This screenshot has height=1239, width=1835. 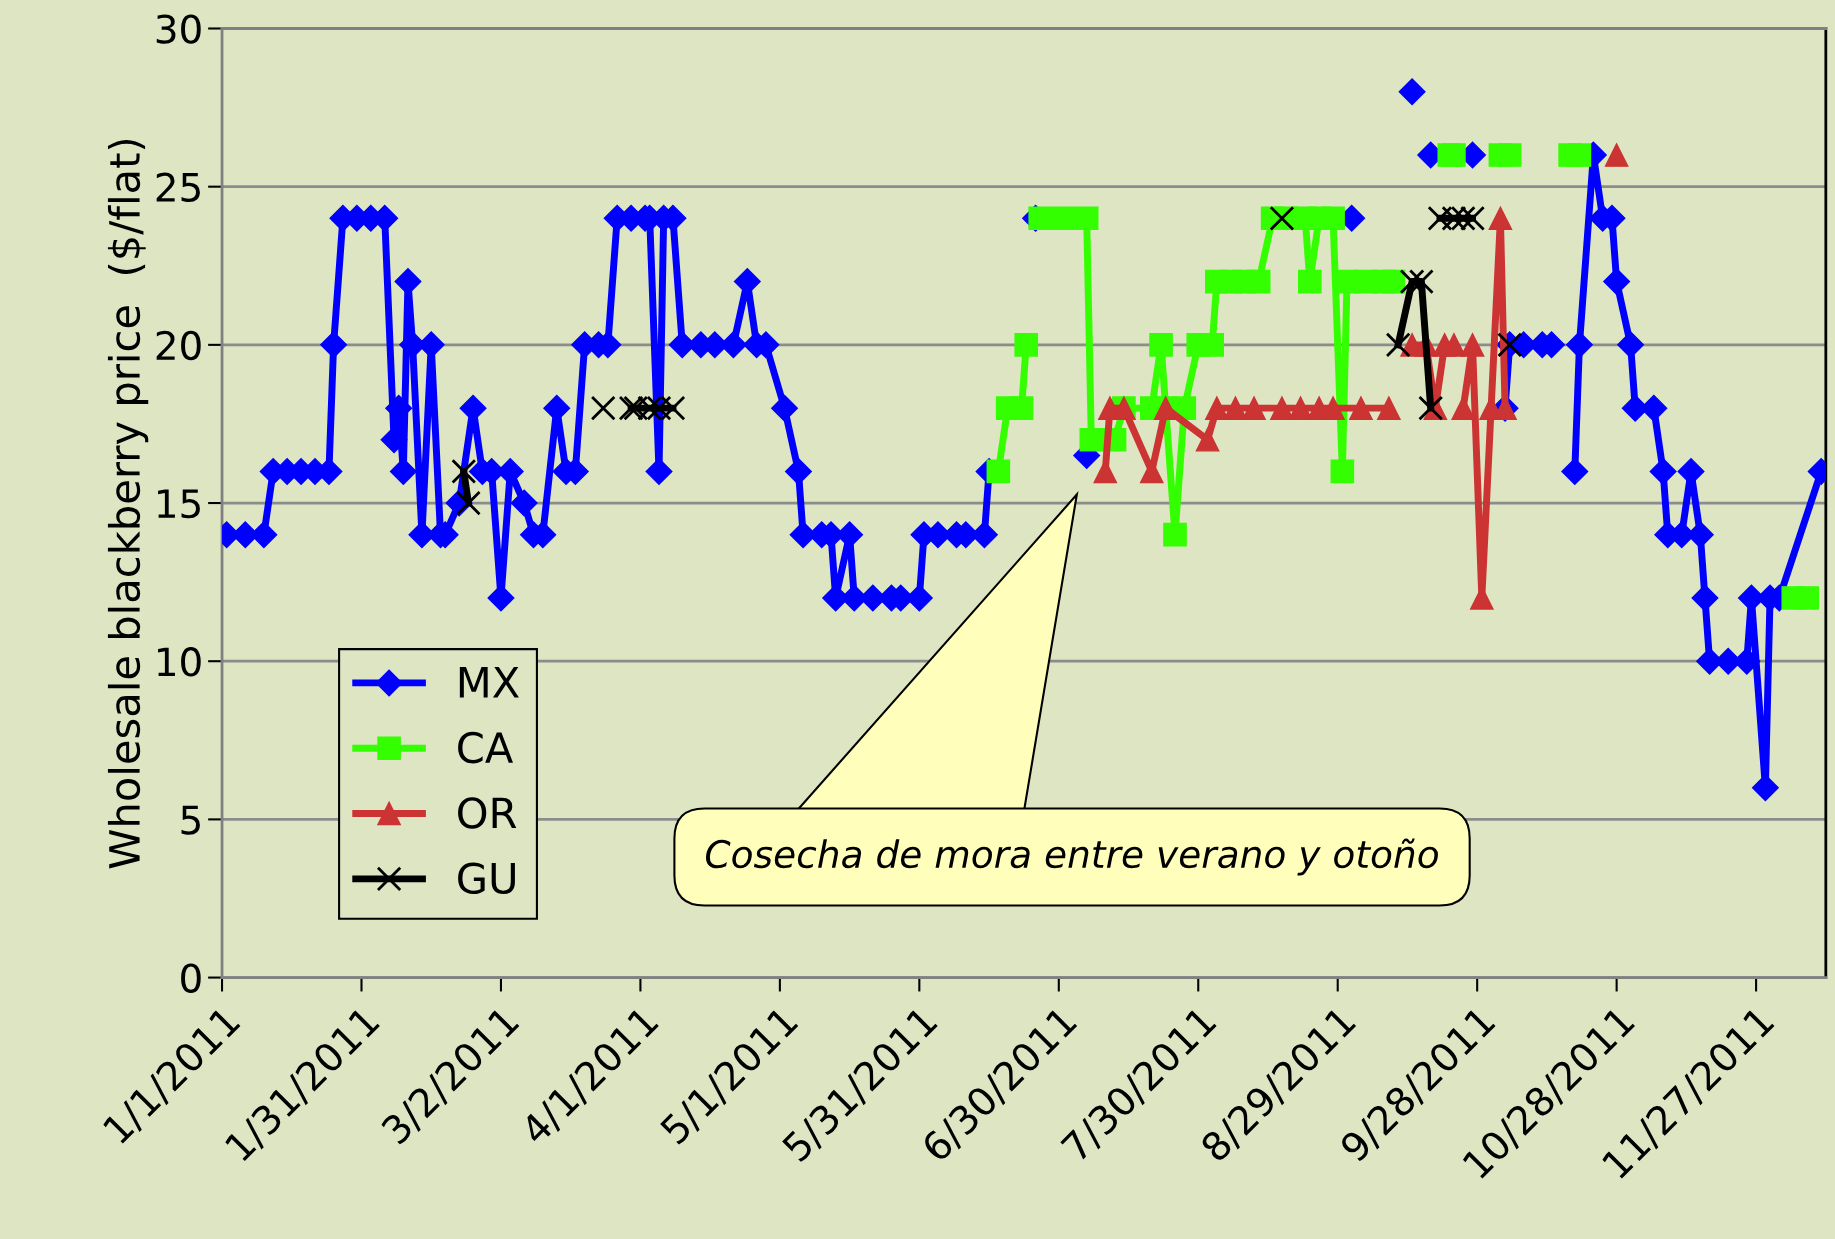 I want to click on y-axis-title: Wholesale blackberry price ($/flat), so click(x=128, y=504).